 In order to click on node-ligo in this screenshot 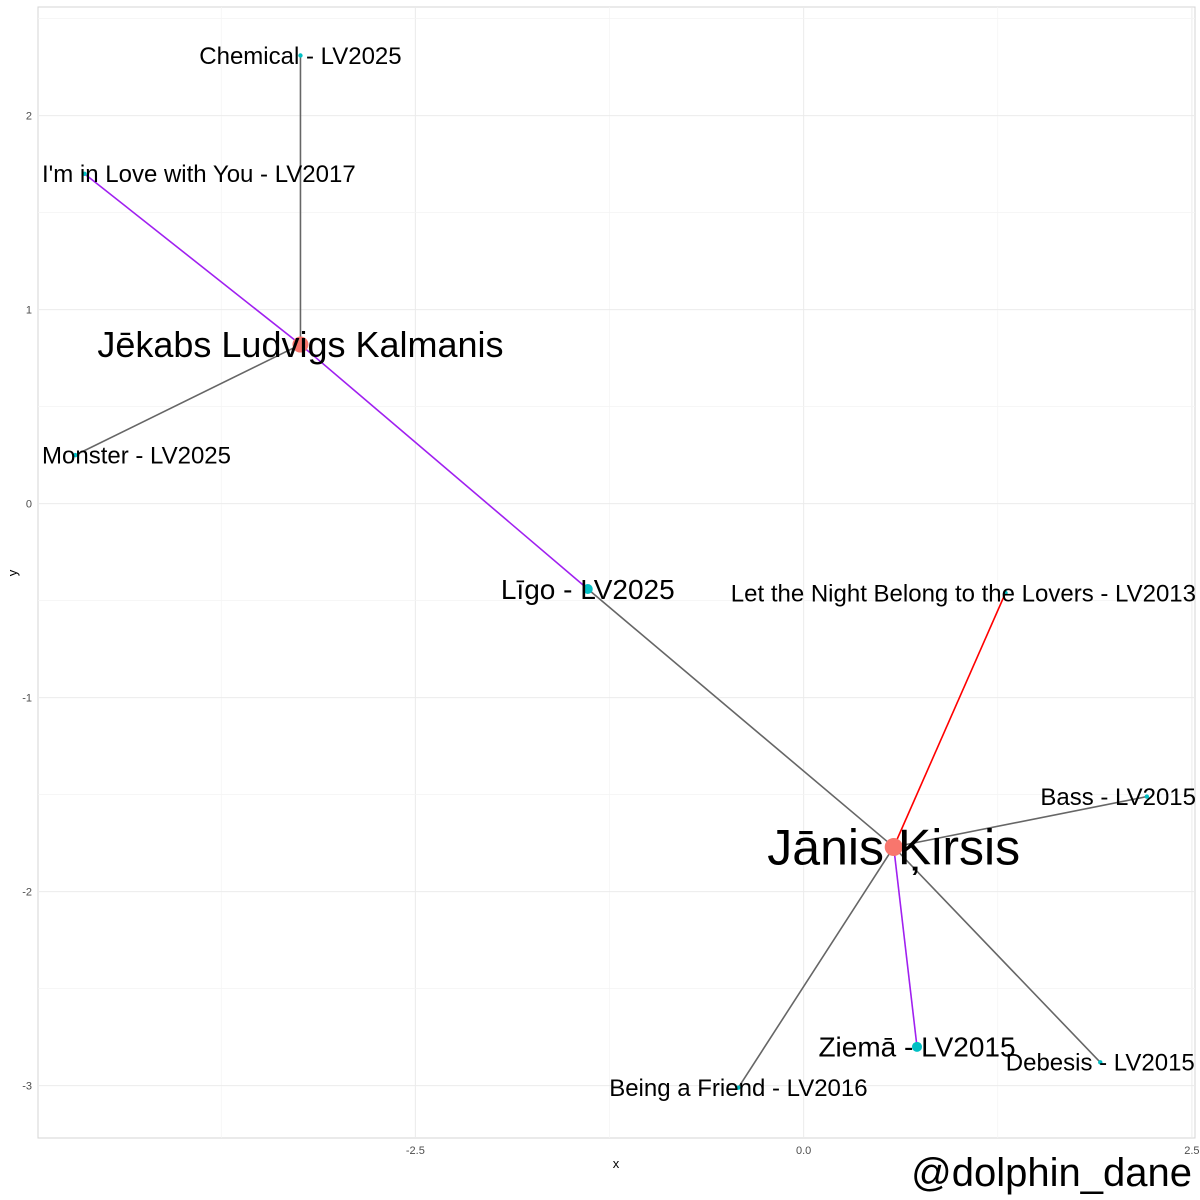, I will do `click(587, 588)`.